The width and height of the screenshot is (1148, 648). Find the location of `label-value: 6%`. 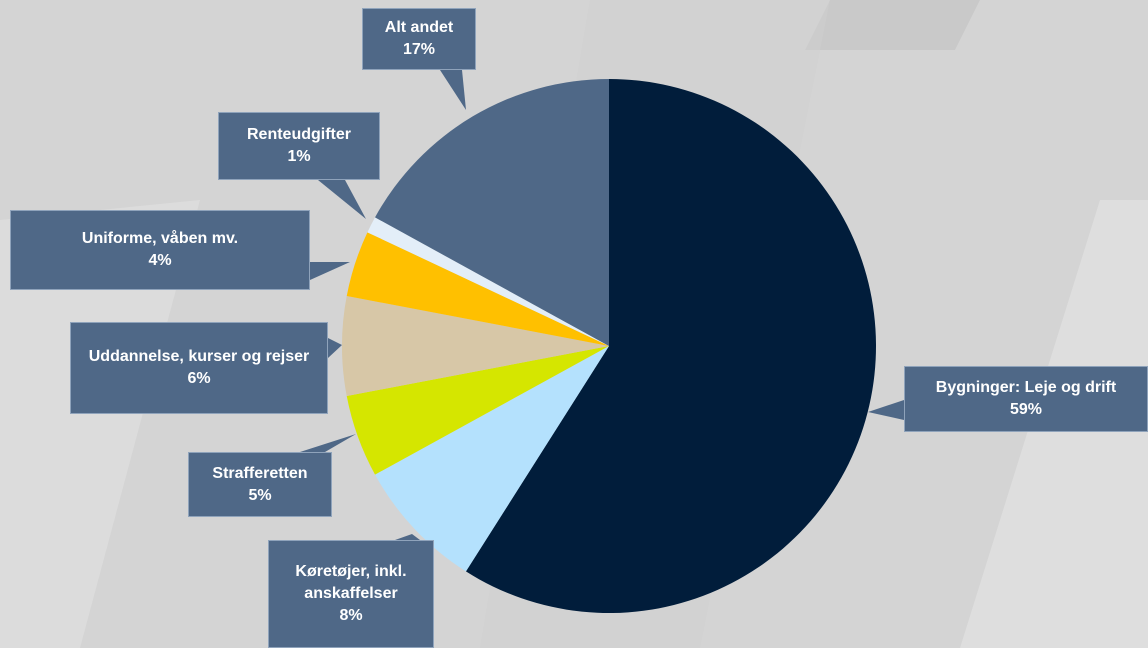

label-value: 6% is located at coordinates (199, 378).